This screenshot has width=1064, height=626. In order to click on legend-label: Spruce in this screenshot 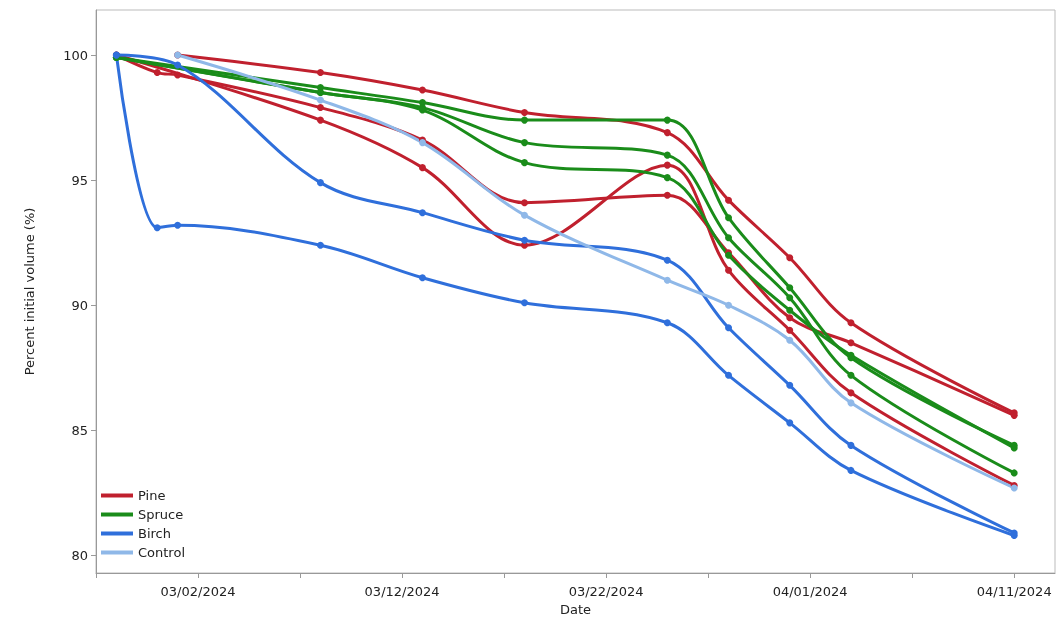, I will do `click(161, 514)`.